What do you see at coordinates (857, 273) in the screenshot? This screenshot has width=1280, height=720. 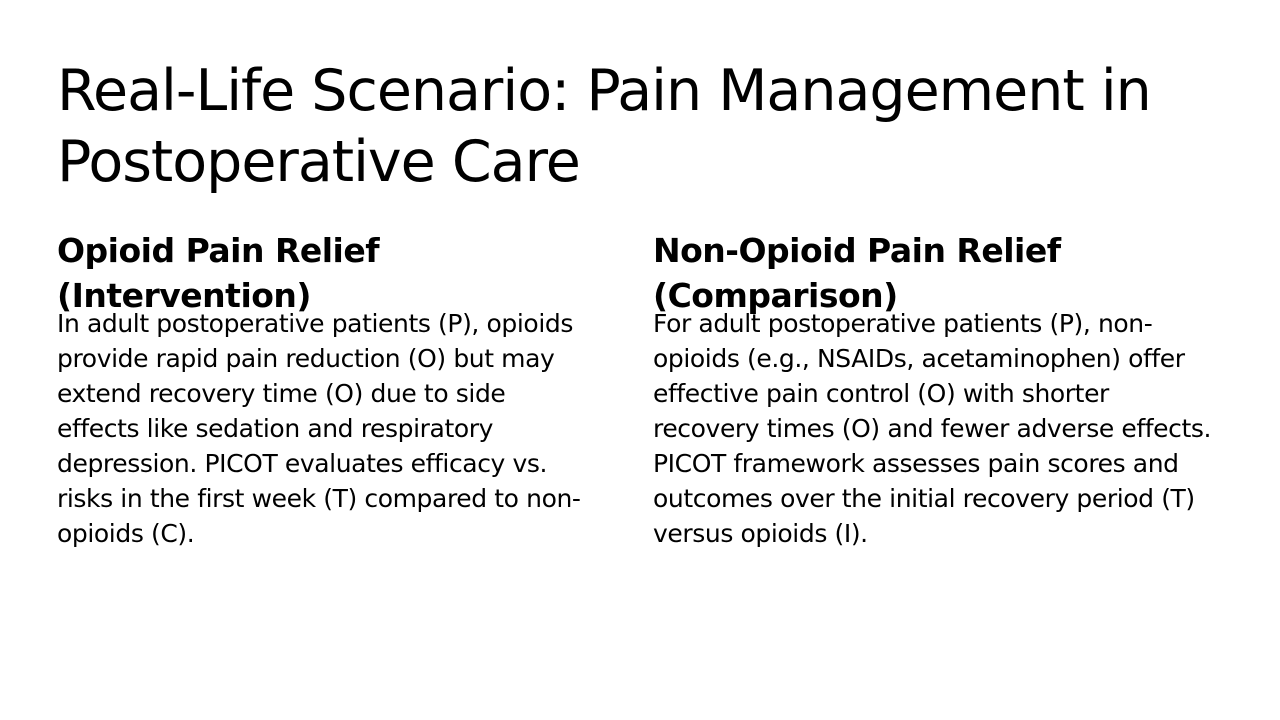 I see `comparison-heading: Non-Opioid Pain Relief (Comparison)` at bounding box center [857, 273].